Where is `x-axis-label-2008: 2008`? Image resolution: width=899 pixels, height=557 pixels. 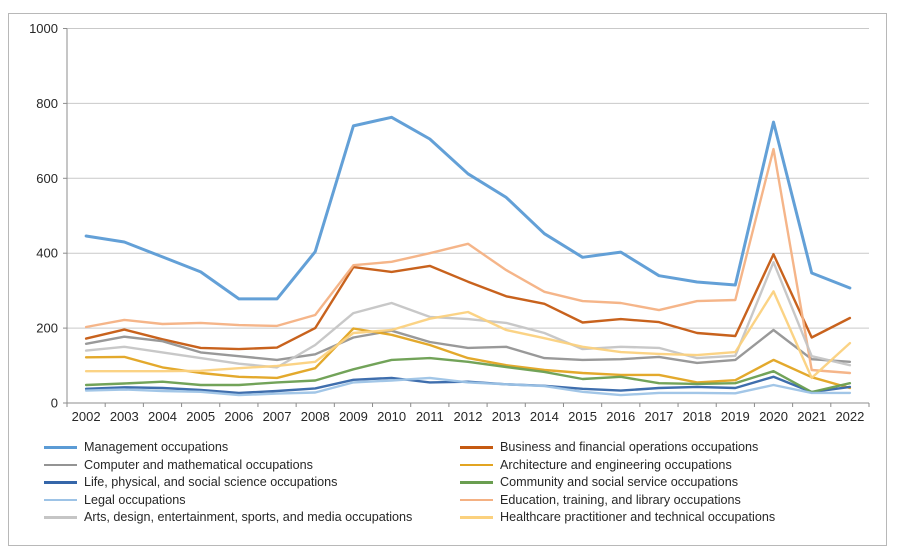
x-axis-label-2008: 2008 is located at coordinates (315, 416).